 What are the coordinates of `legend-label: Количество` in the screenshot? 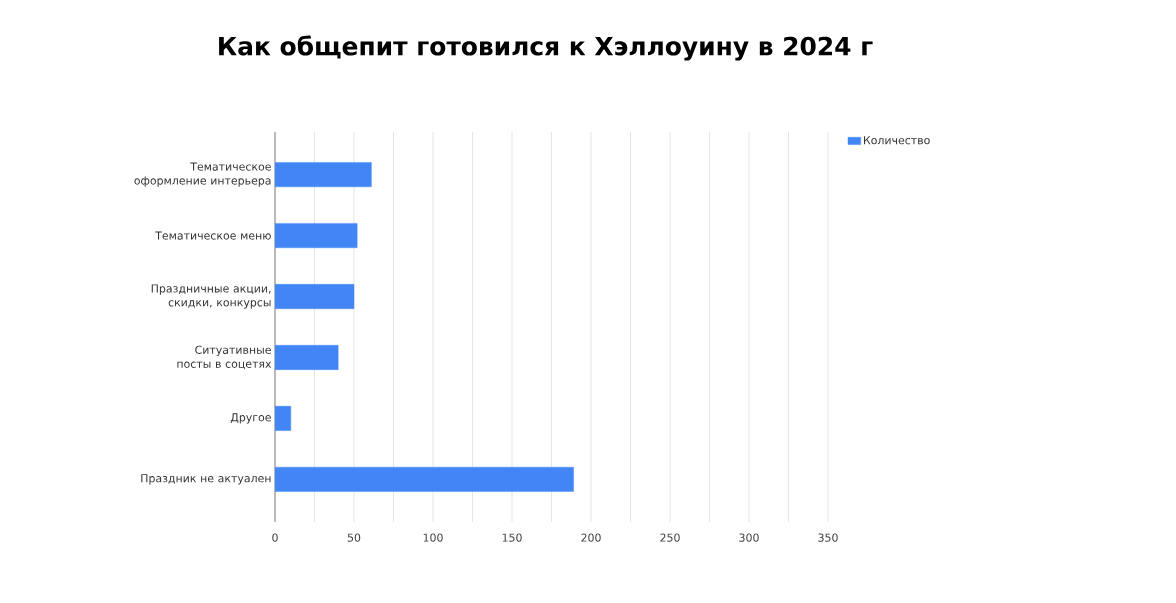 It's located at (897, 140).